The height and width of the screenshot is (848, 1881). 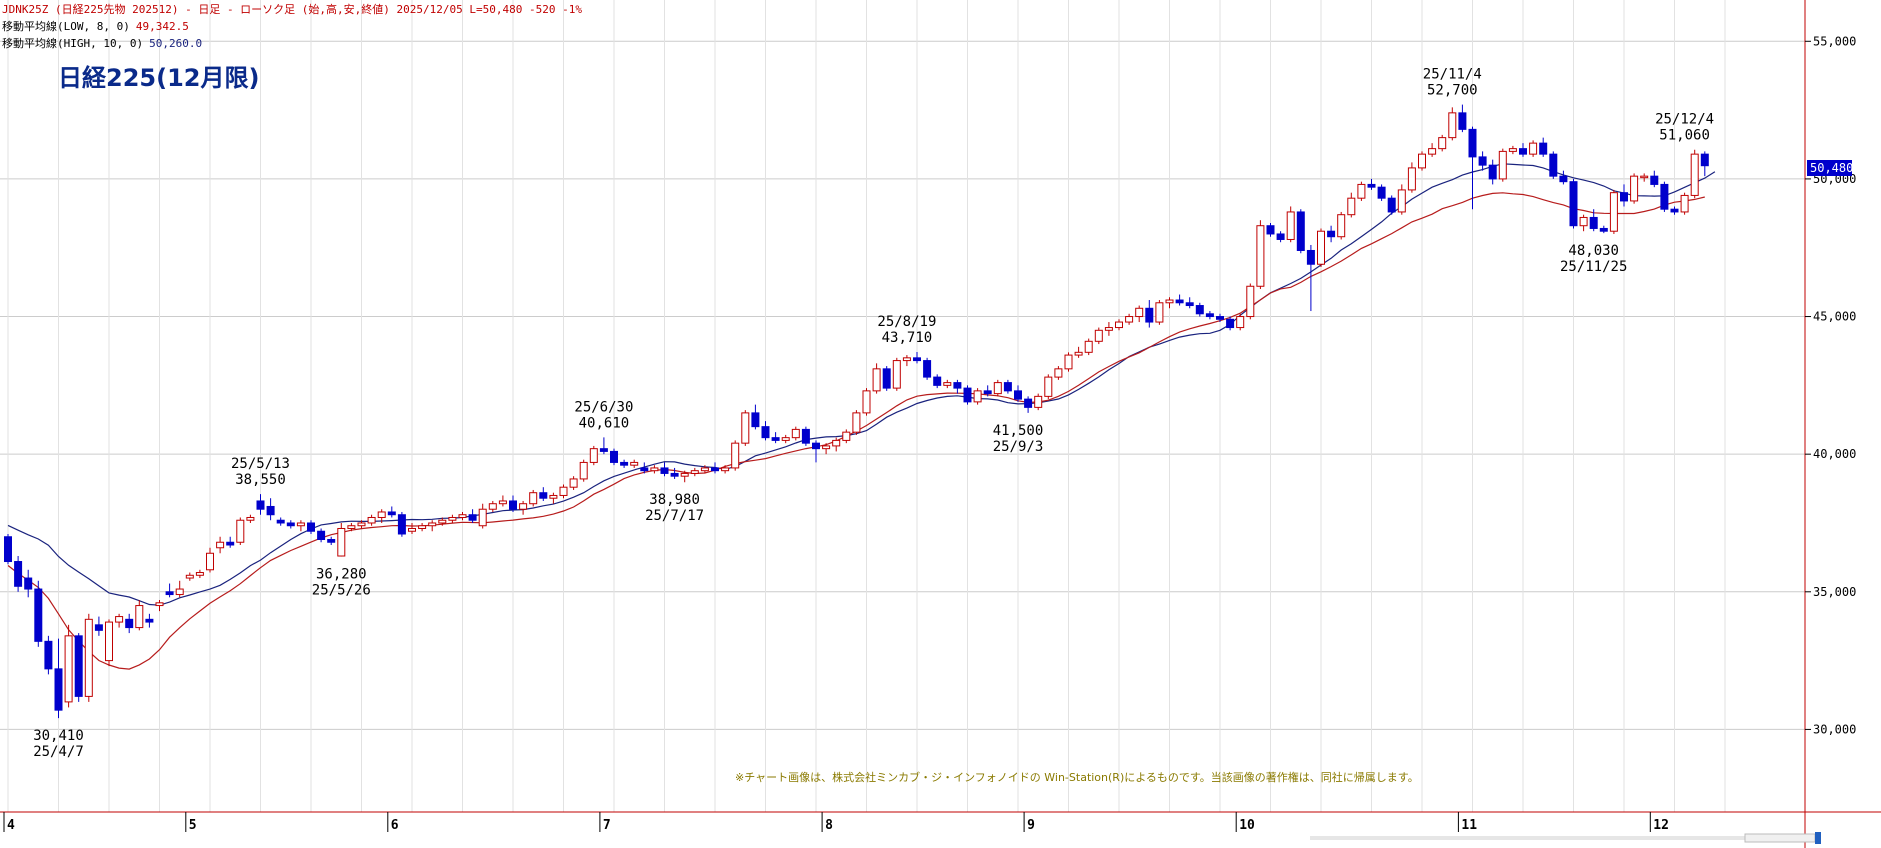 What do you see at coordinates (1247, 825) in the screenshot?
I see `month-label: 10` at bounding box center [1247, 825].